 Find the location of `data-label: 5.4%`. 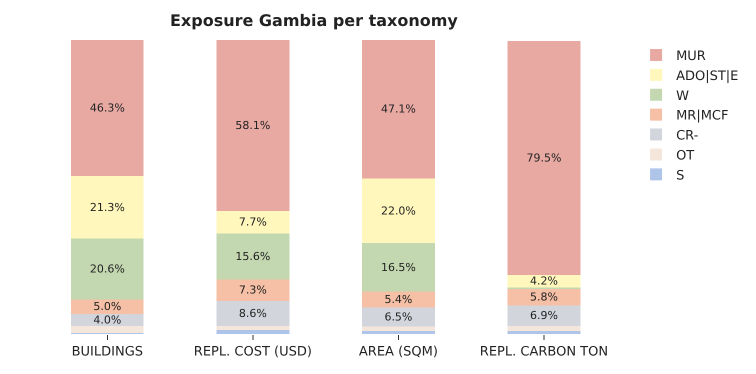

data-label: 5.4% is located at coordinates (398, 299).